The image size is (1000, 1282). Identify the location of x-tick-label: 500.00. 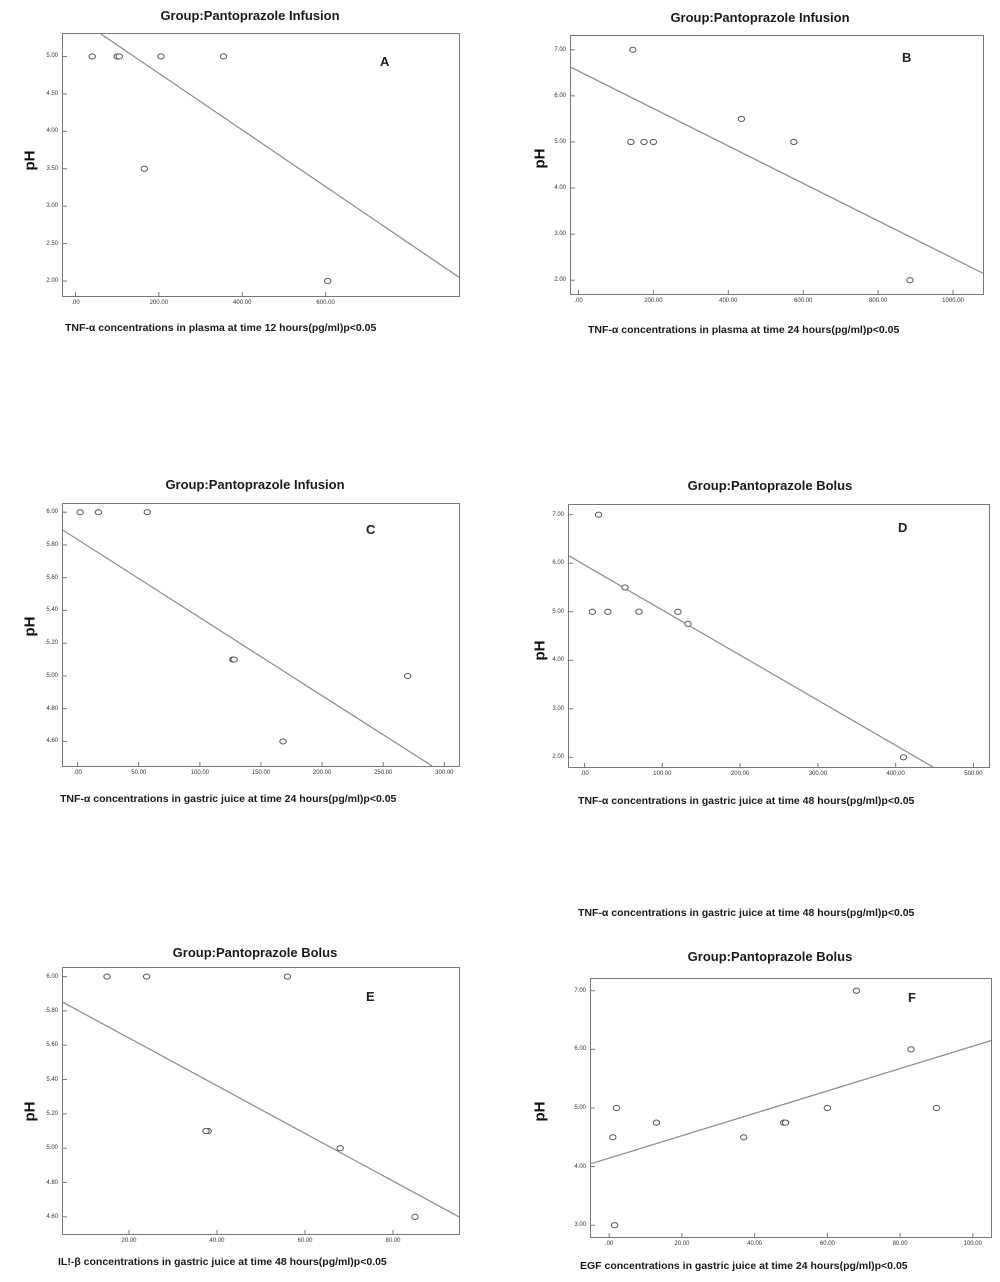
(973, 774).